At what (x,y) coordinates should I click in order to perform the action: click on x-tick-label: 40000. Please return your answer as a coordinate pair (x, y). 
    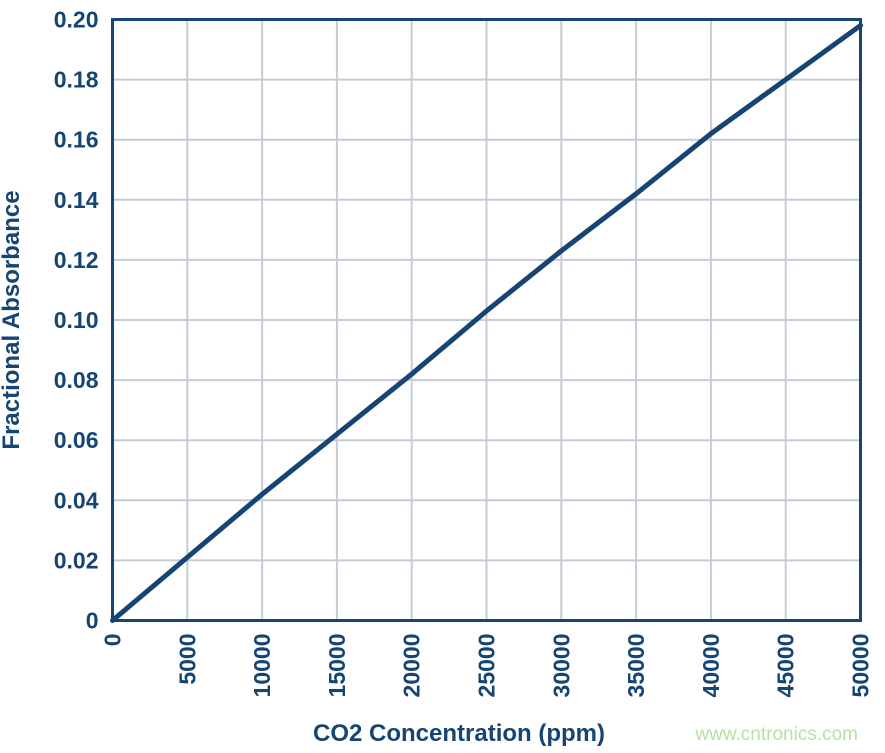
    Looking at the image, I should click on (711, 666).